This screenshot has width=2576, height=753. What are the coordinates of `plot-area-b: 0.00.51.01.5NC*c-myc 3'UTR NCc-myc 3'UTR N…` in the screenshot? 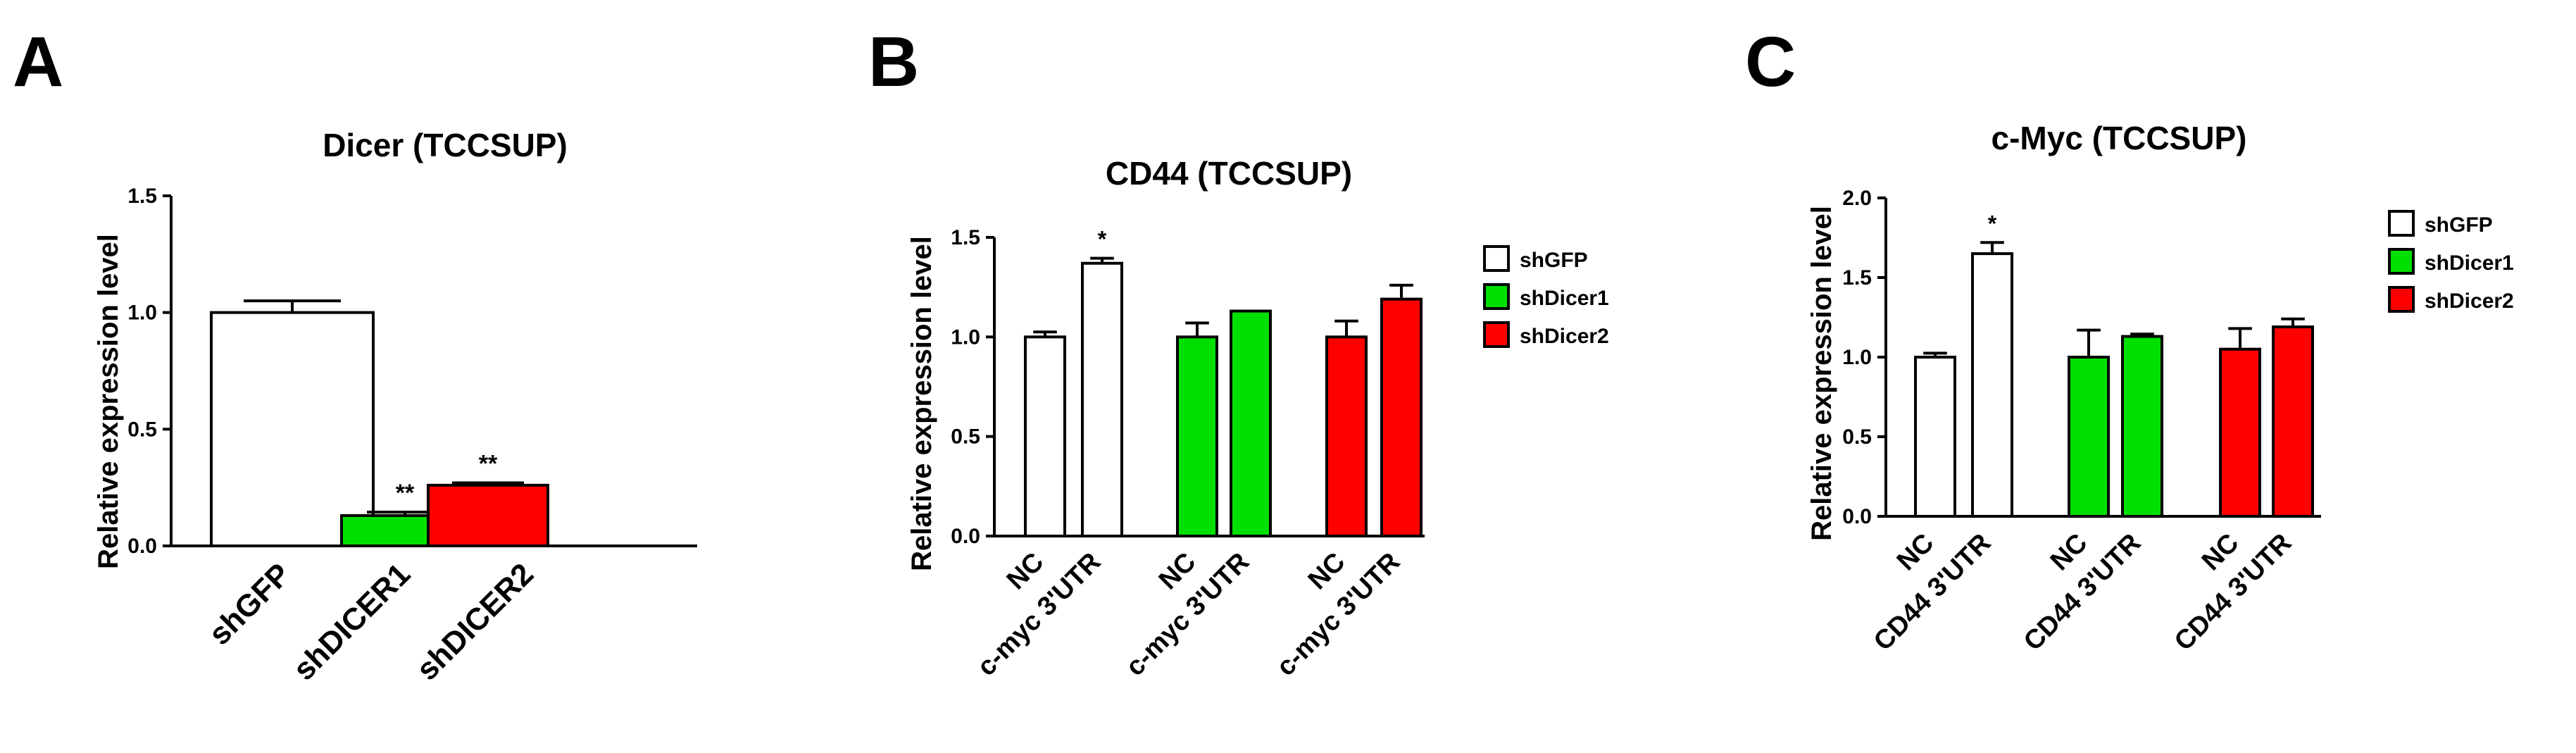 It's located at (1188, 454).